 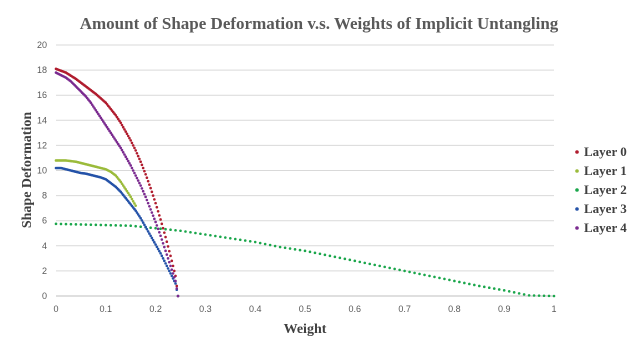 What do you see at coordinates (553, 309) in the screenshot?
I see `x-tick-label: 1` at bounding box center [553, 309].